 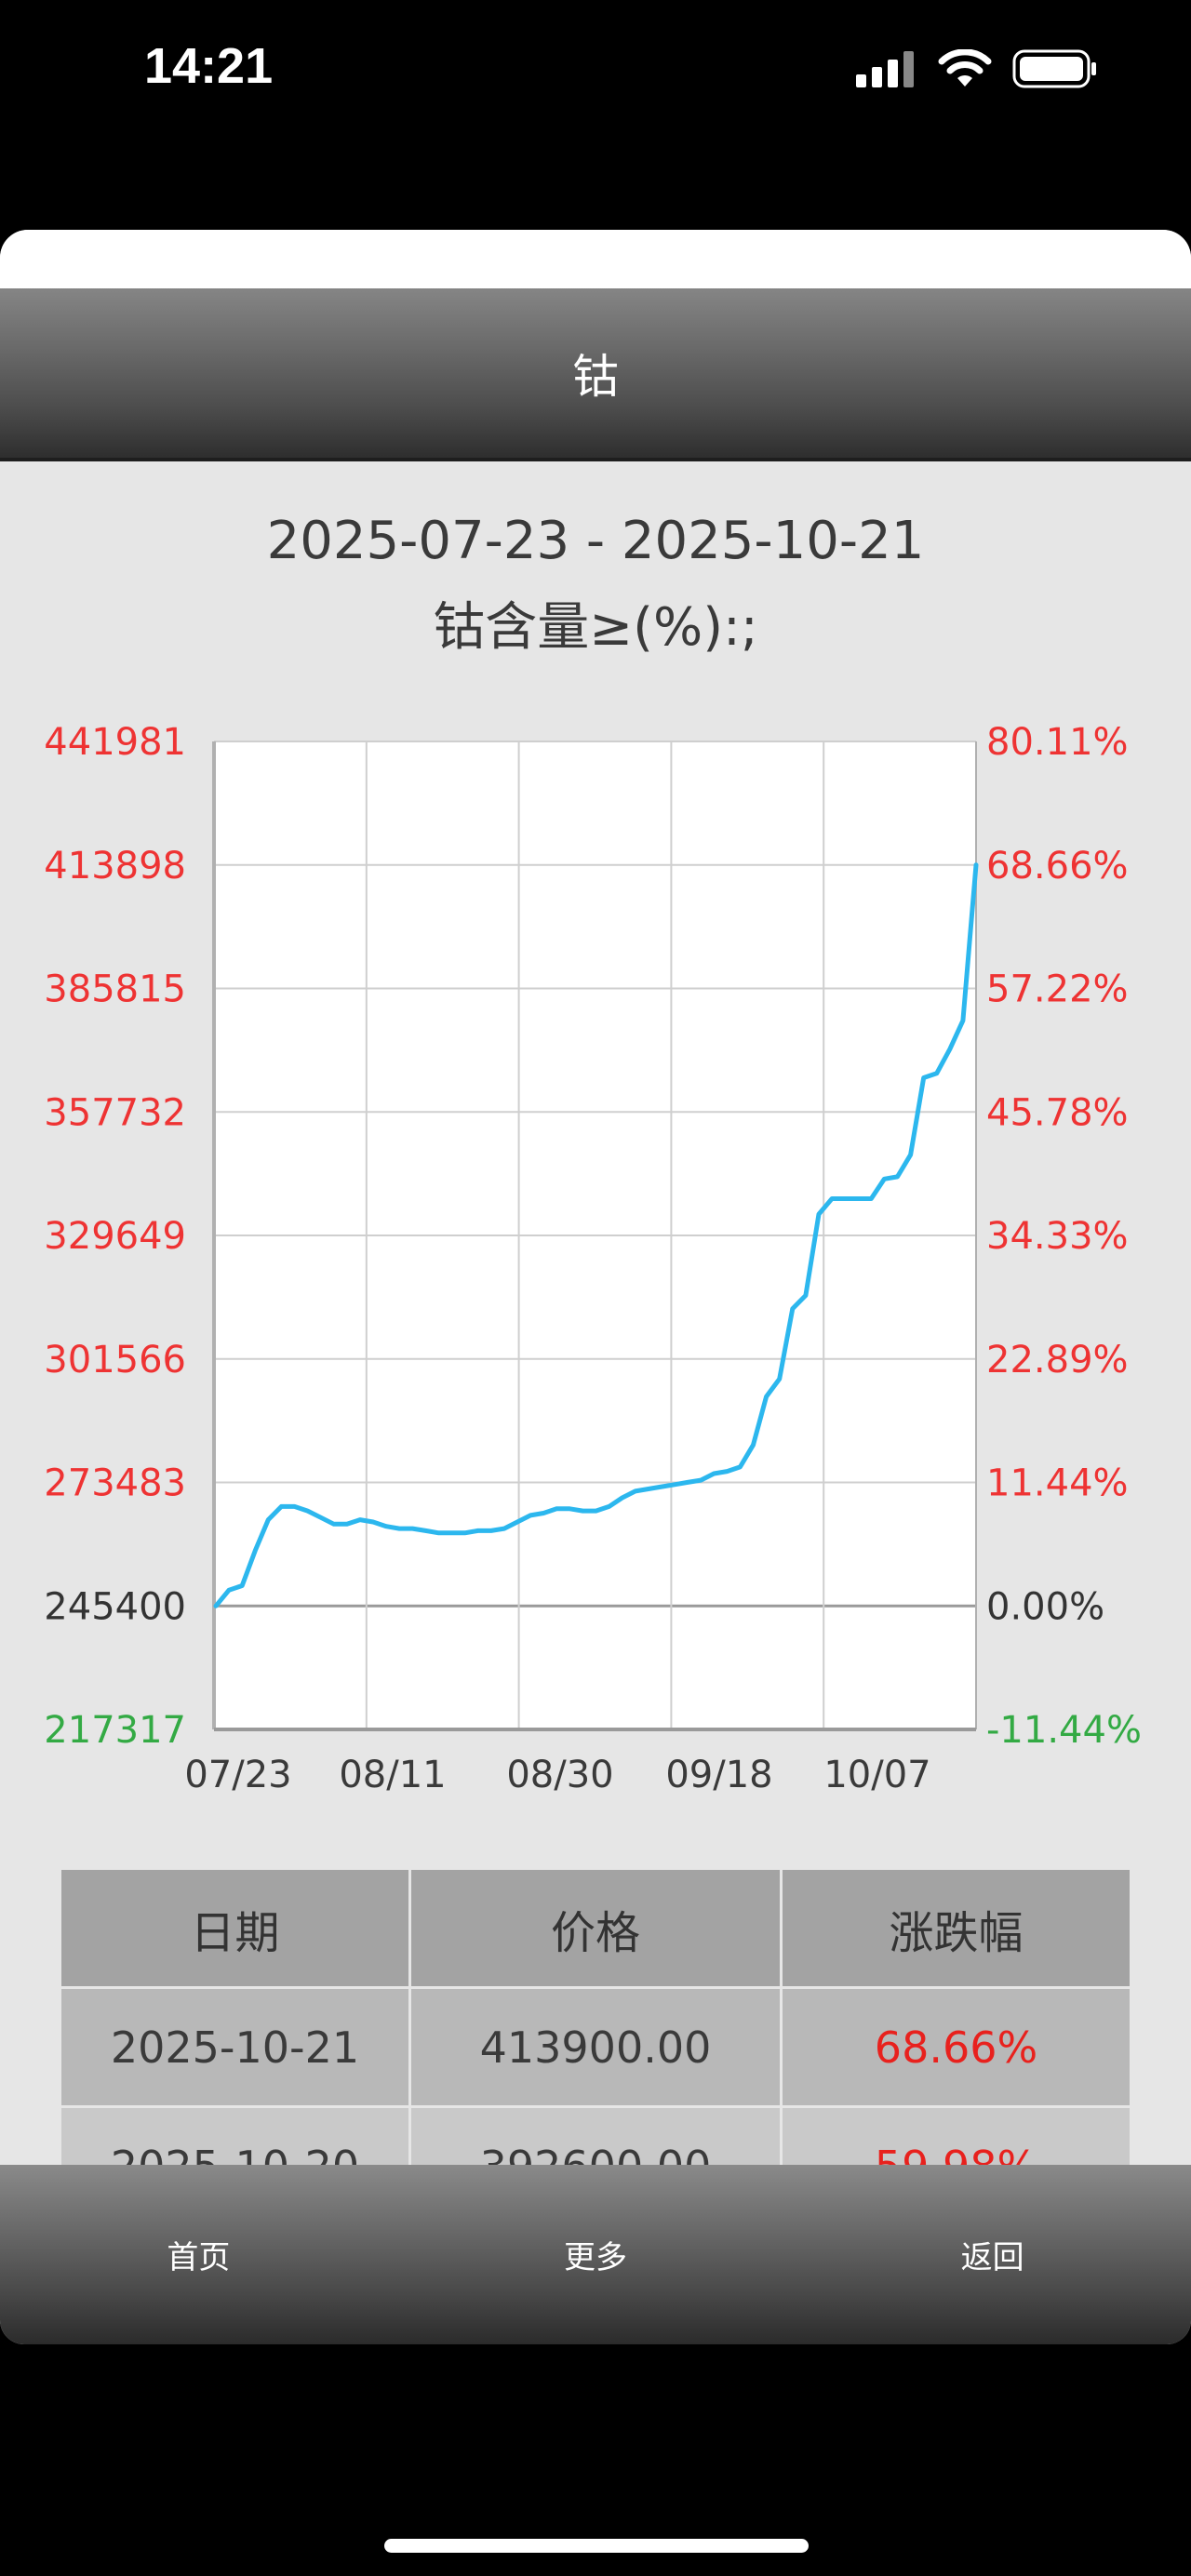 I want to click on wifi-icon, so click(x=965, y=68).